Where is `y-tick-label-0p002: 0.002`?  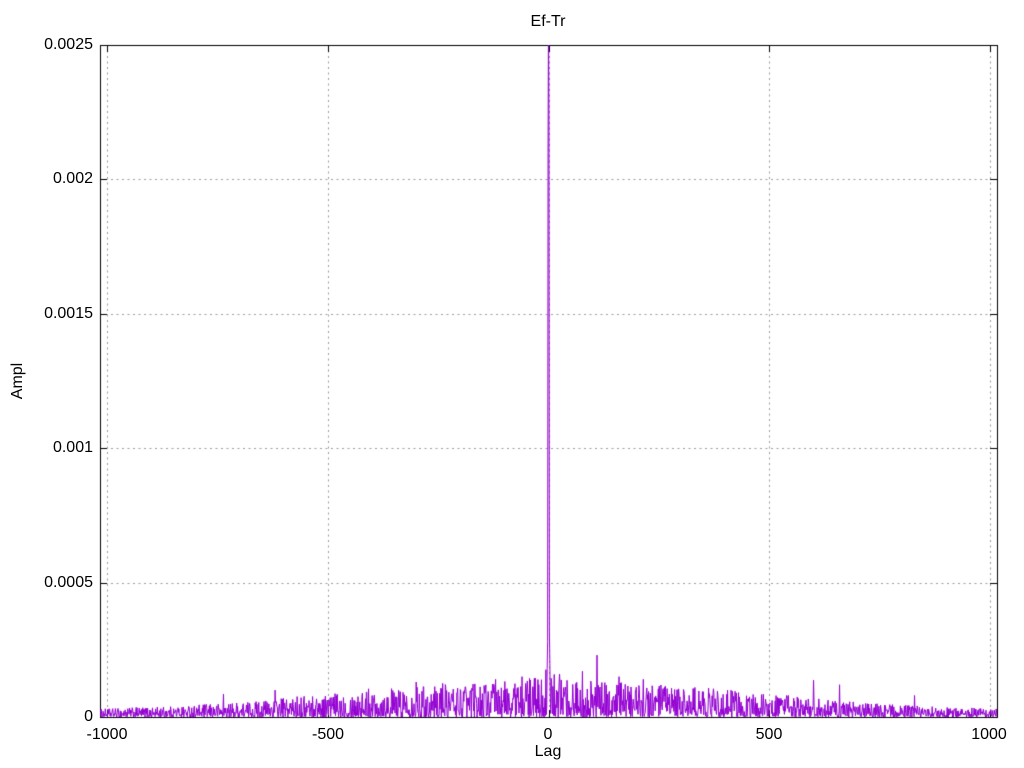 y-tick-label-0p002: 0.002 is located at coordinates (72, 178).